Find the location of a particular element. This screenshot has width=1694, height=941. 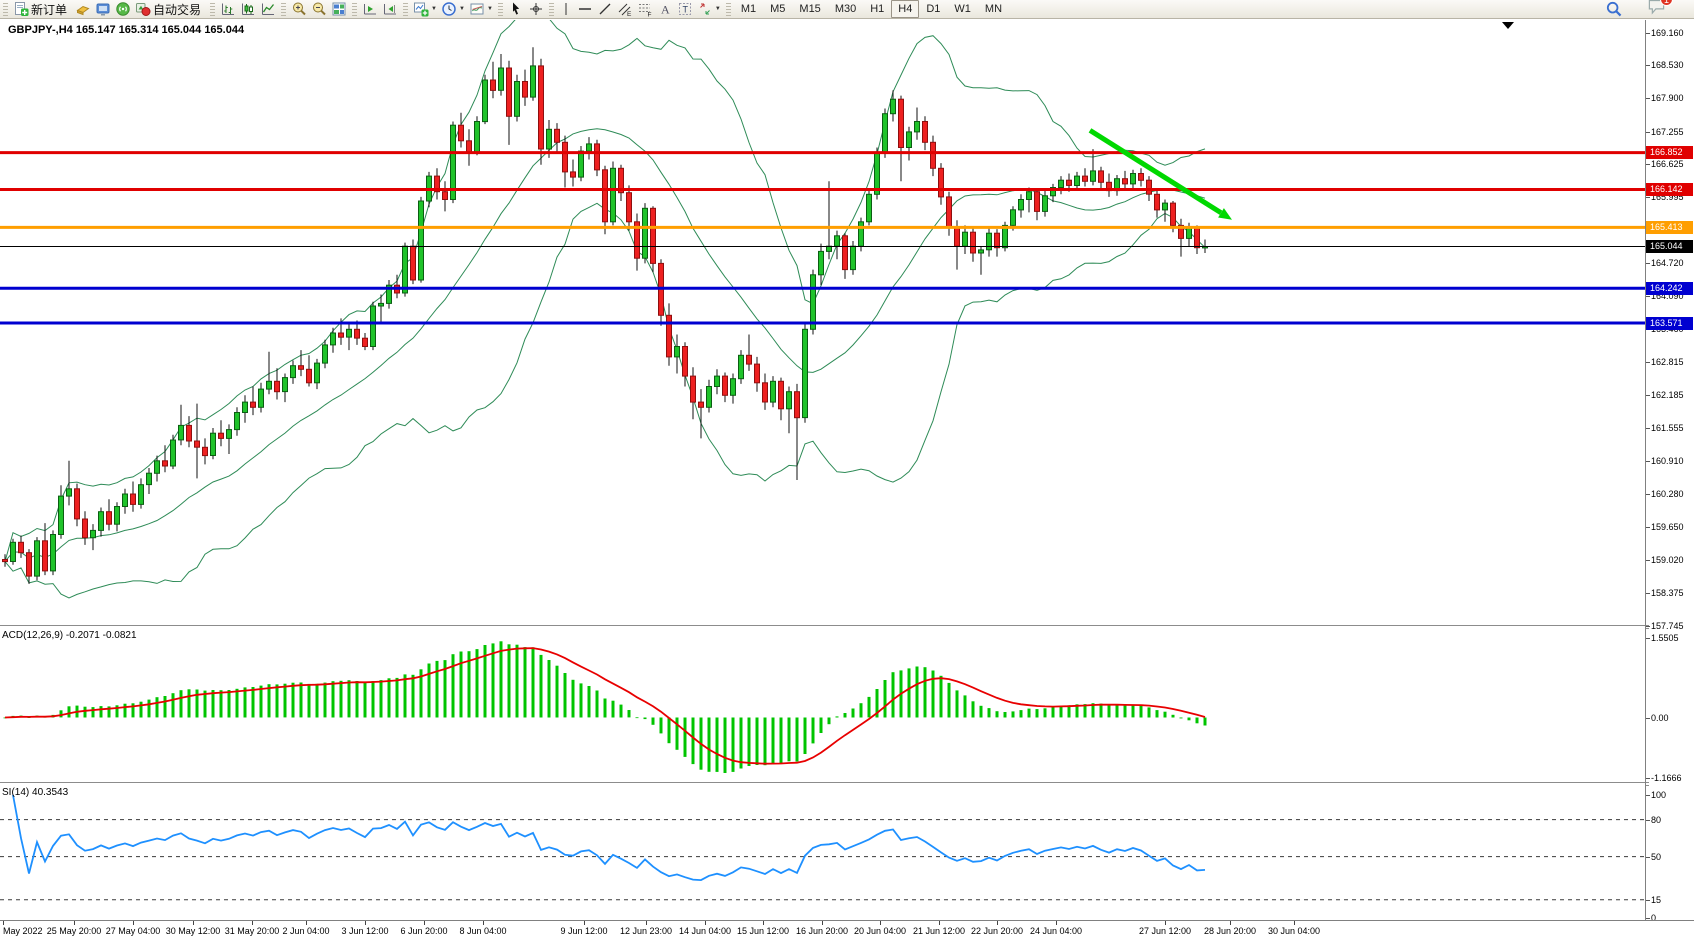

tile-windows-button is located at coordinates (339, 9).